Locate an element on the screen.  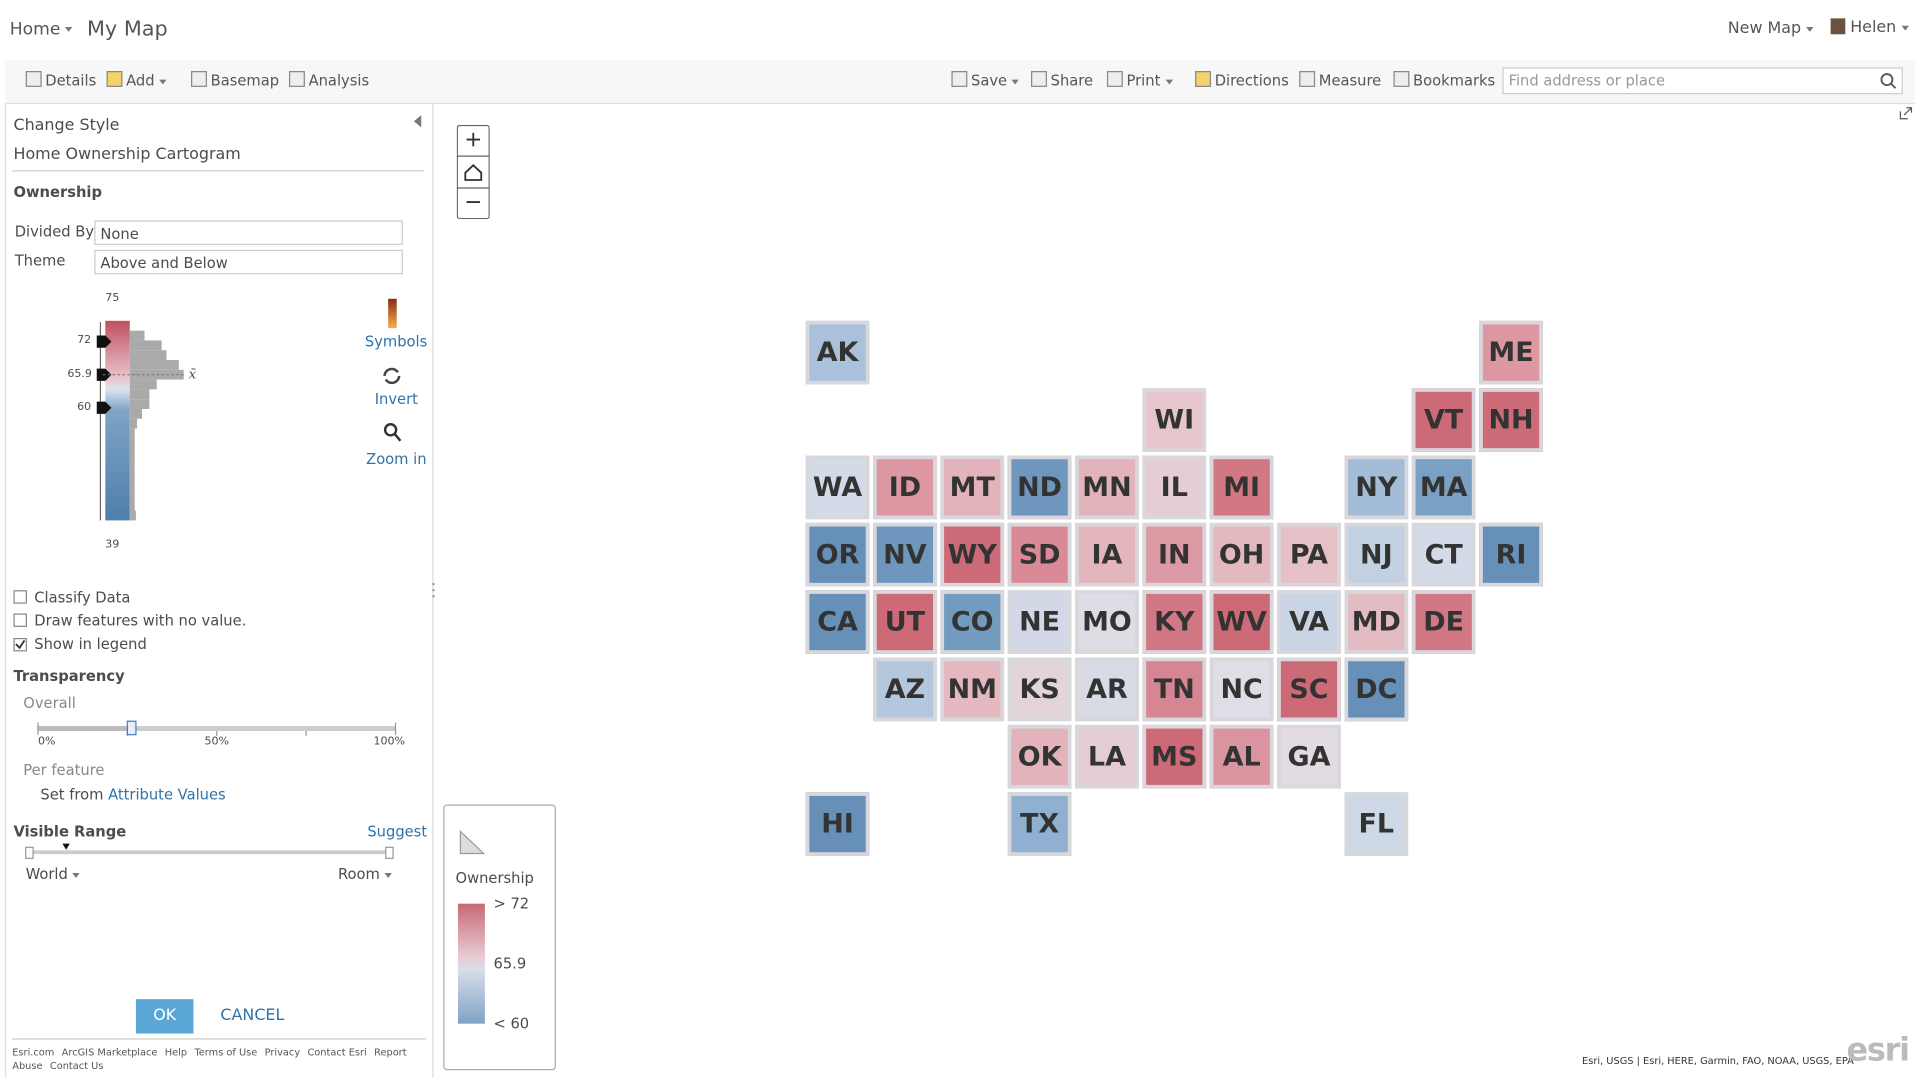
state-tile: NJ is located at coordinates (1376, 554).